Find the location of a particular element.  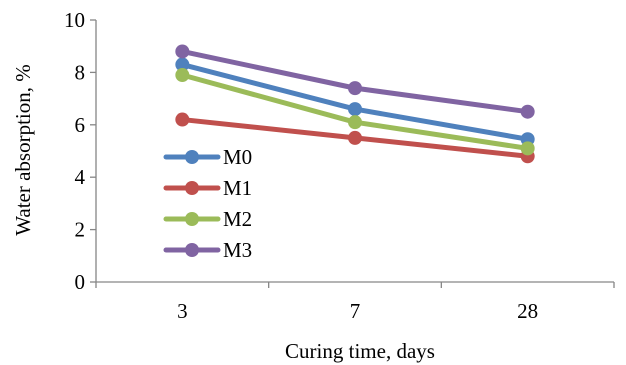

y-axis-ticks: 0 2 4 6 8 10 is located at coordinates (80, 151).